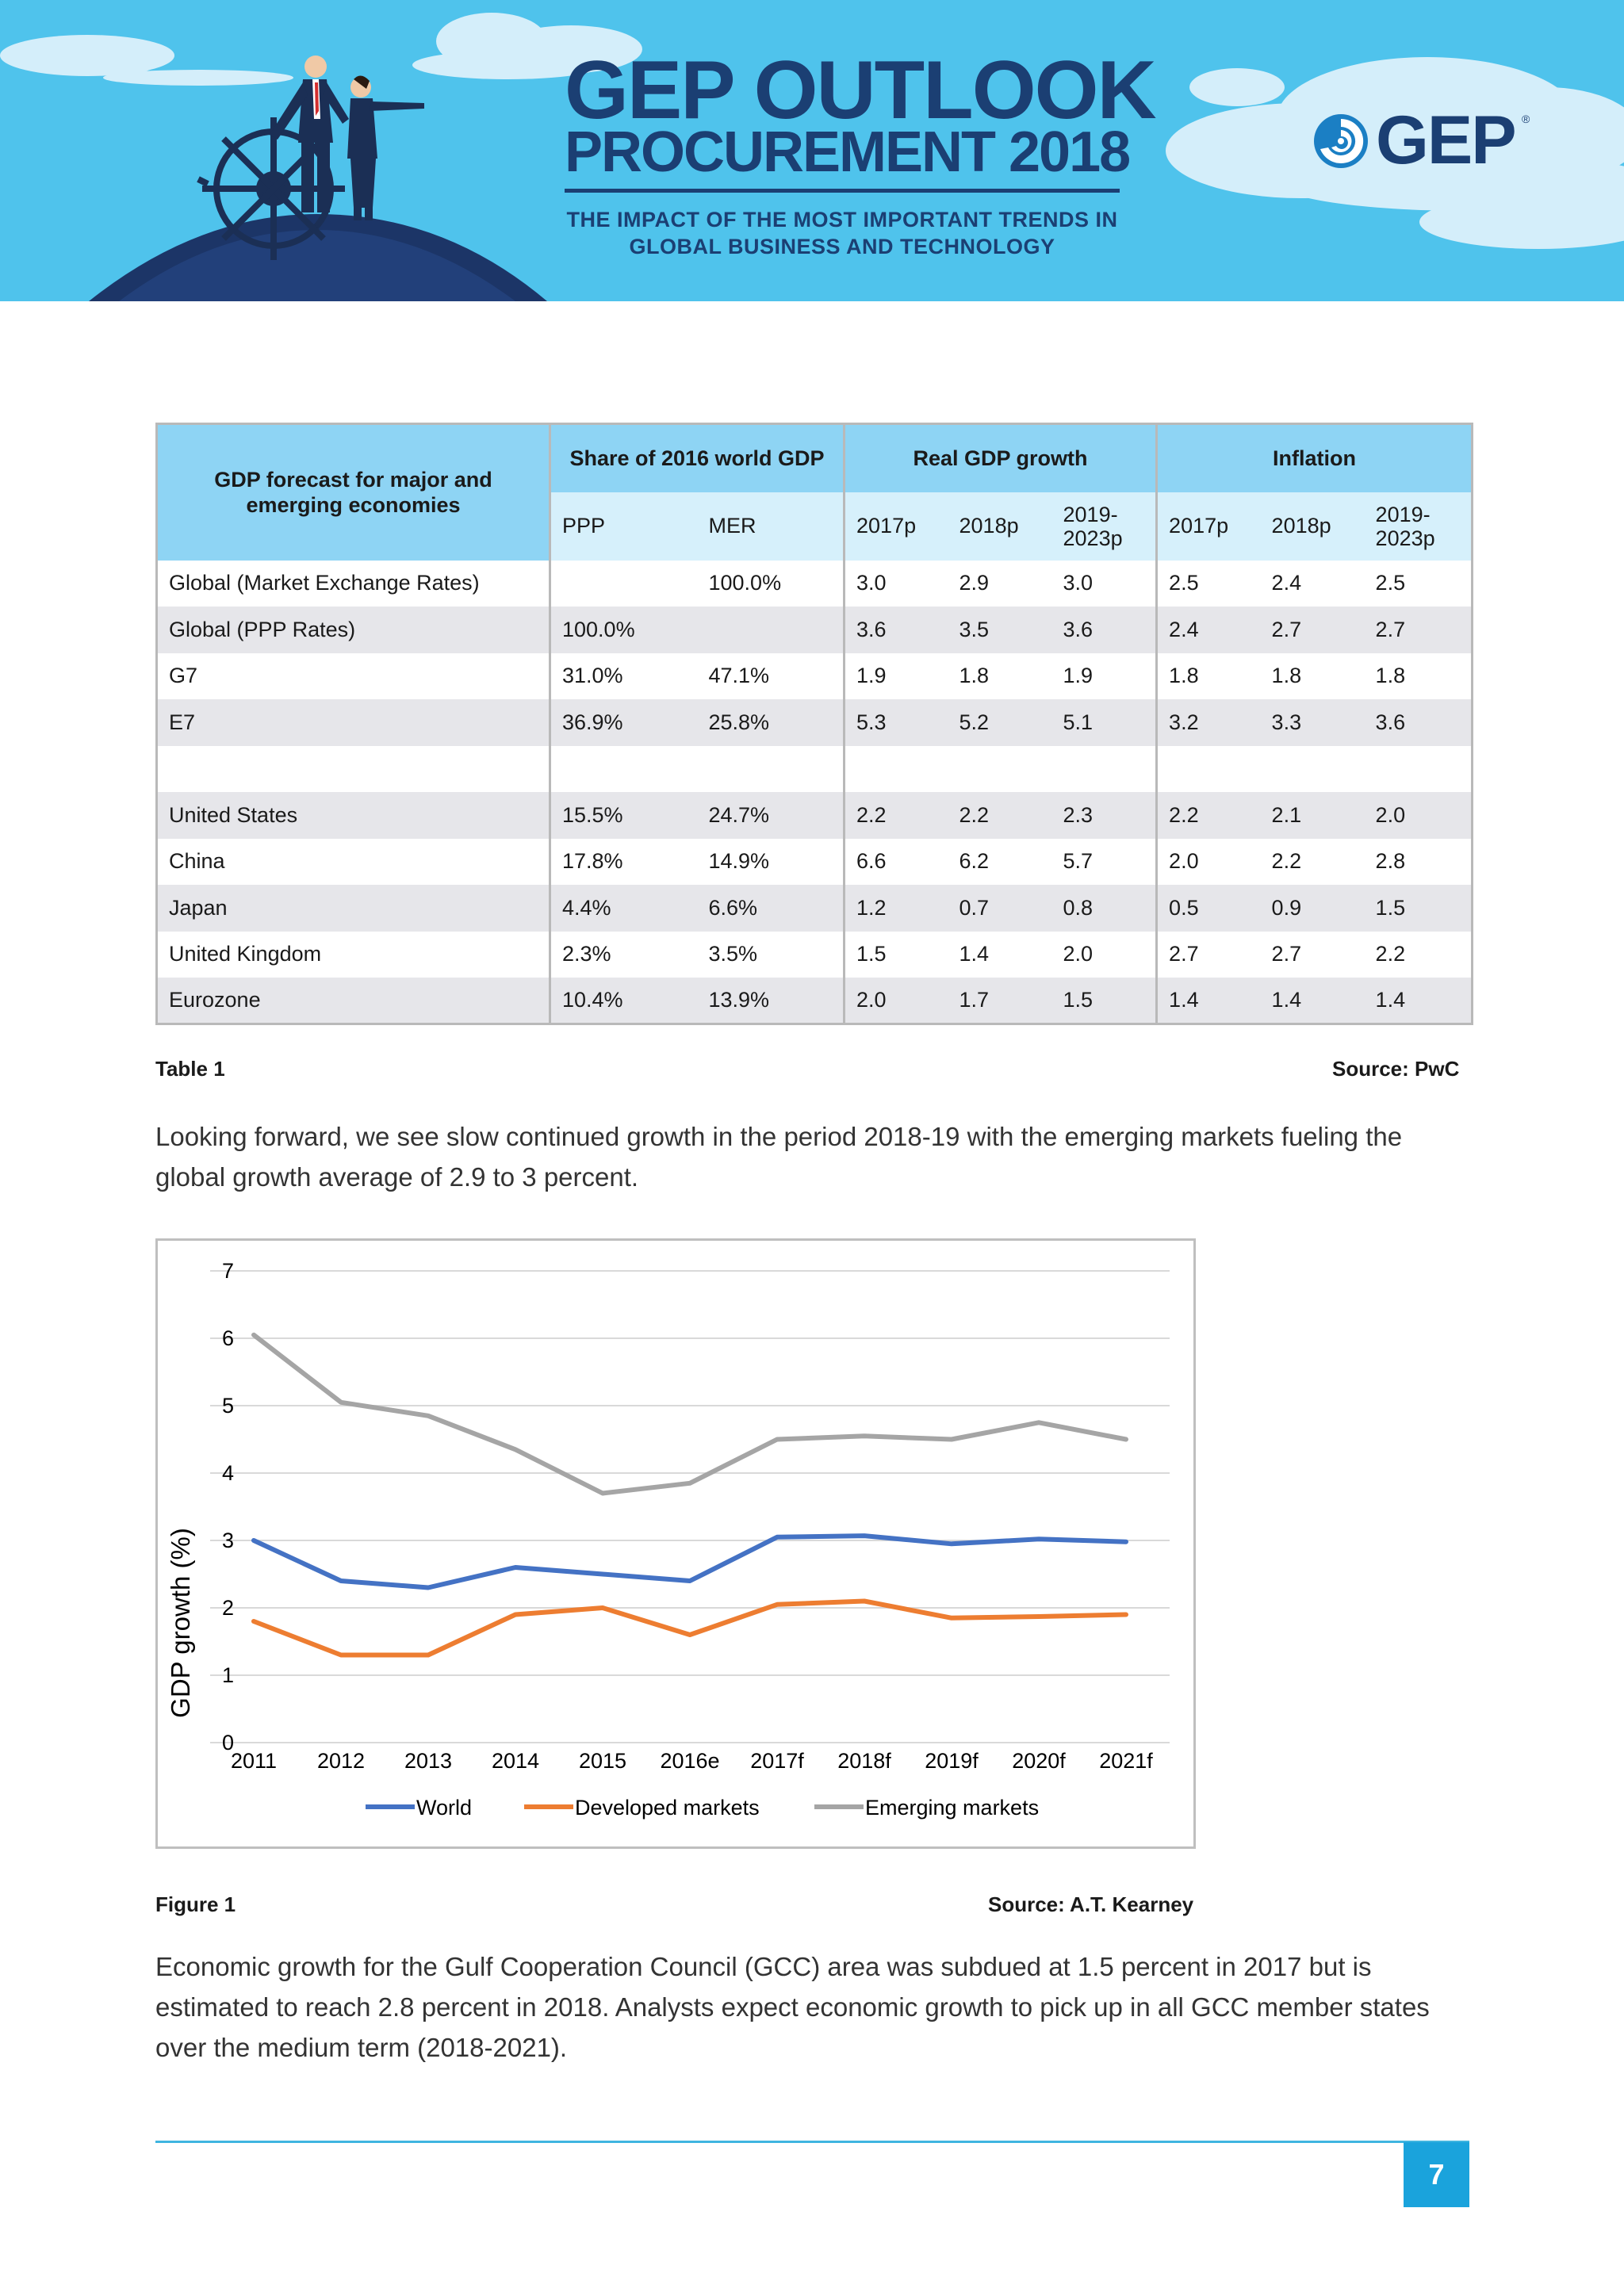  I want to click on subheader-inflation-2018p: 2018p, so click(1312, 526).